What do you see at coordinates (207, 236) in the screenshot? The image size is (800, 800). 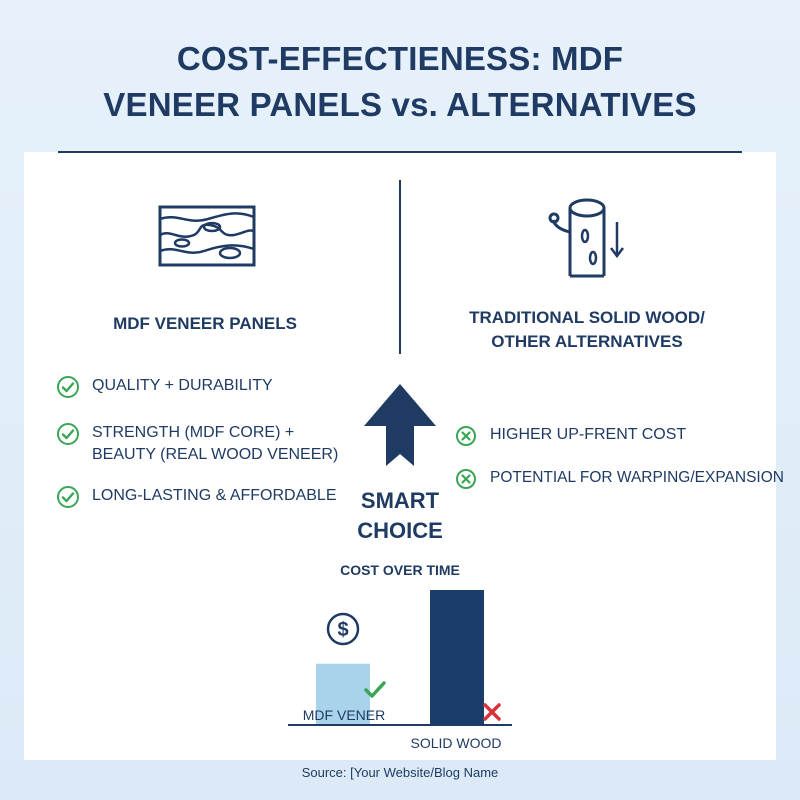 I see `wood-grain-panel-icon` at bounding box center [207, 236].